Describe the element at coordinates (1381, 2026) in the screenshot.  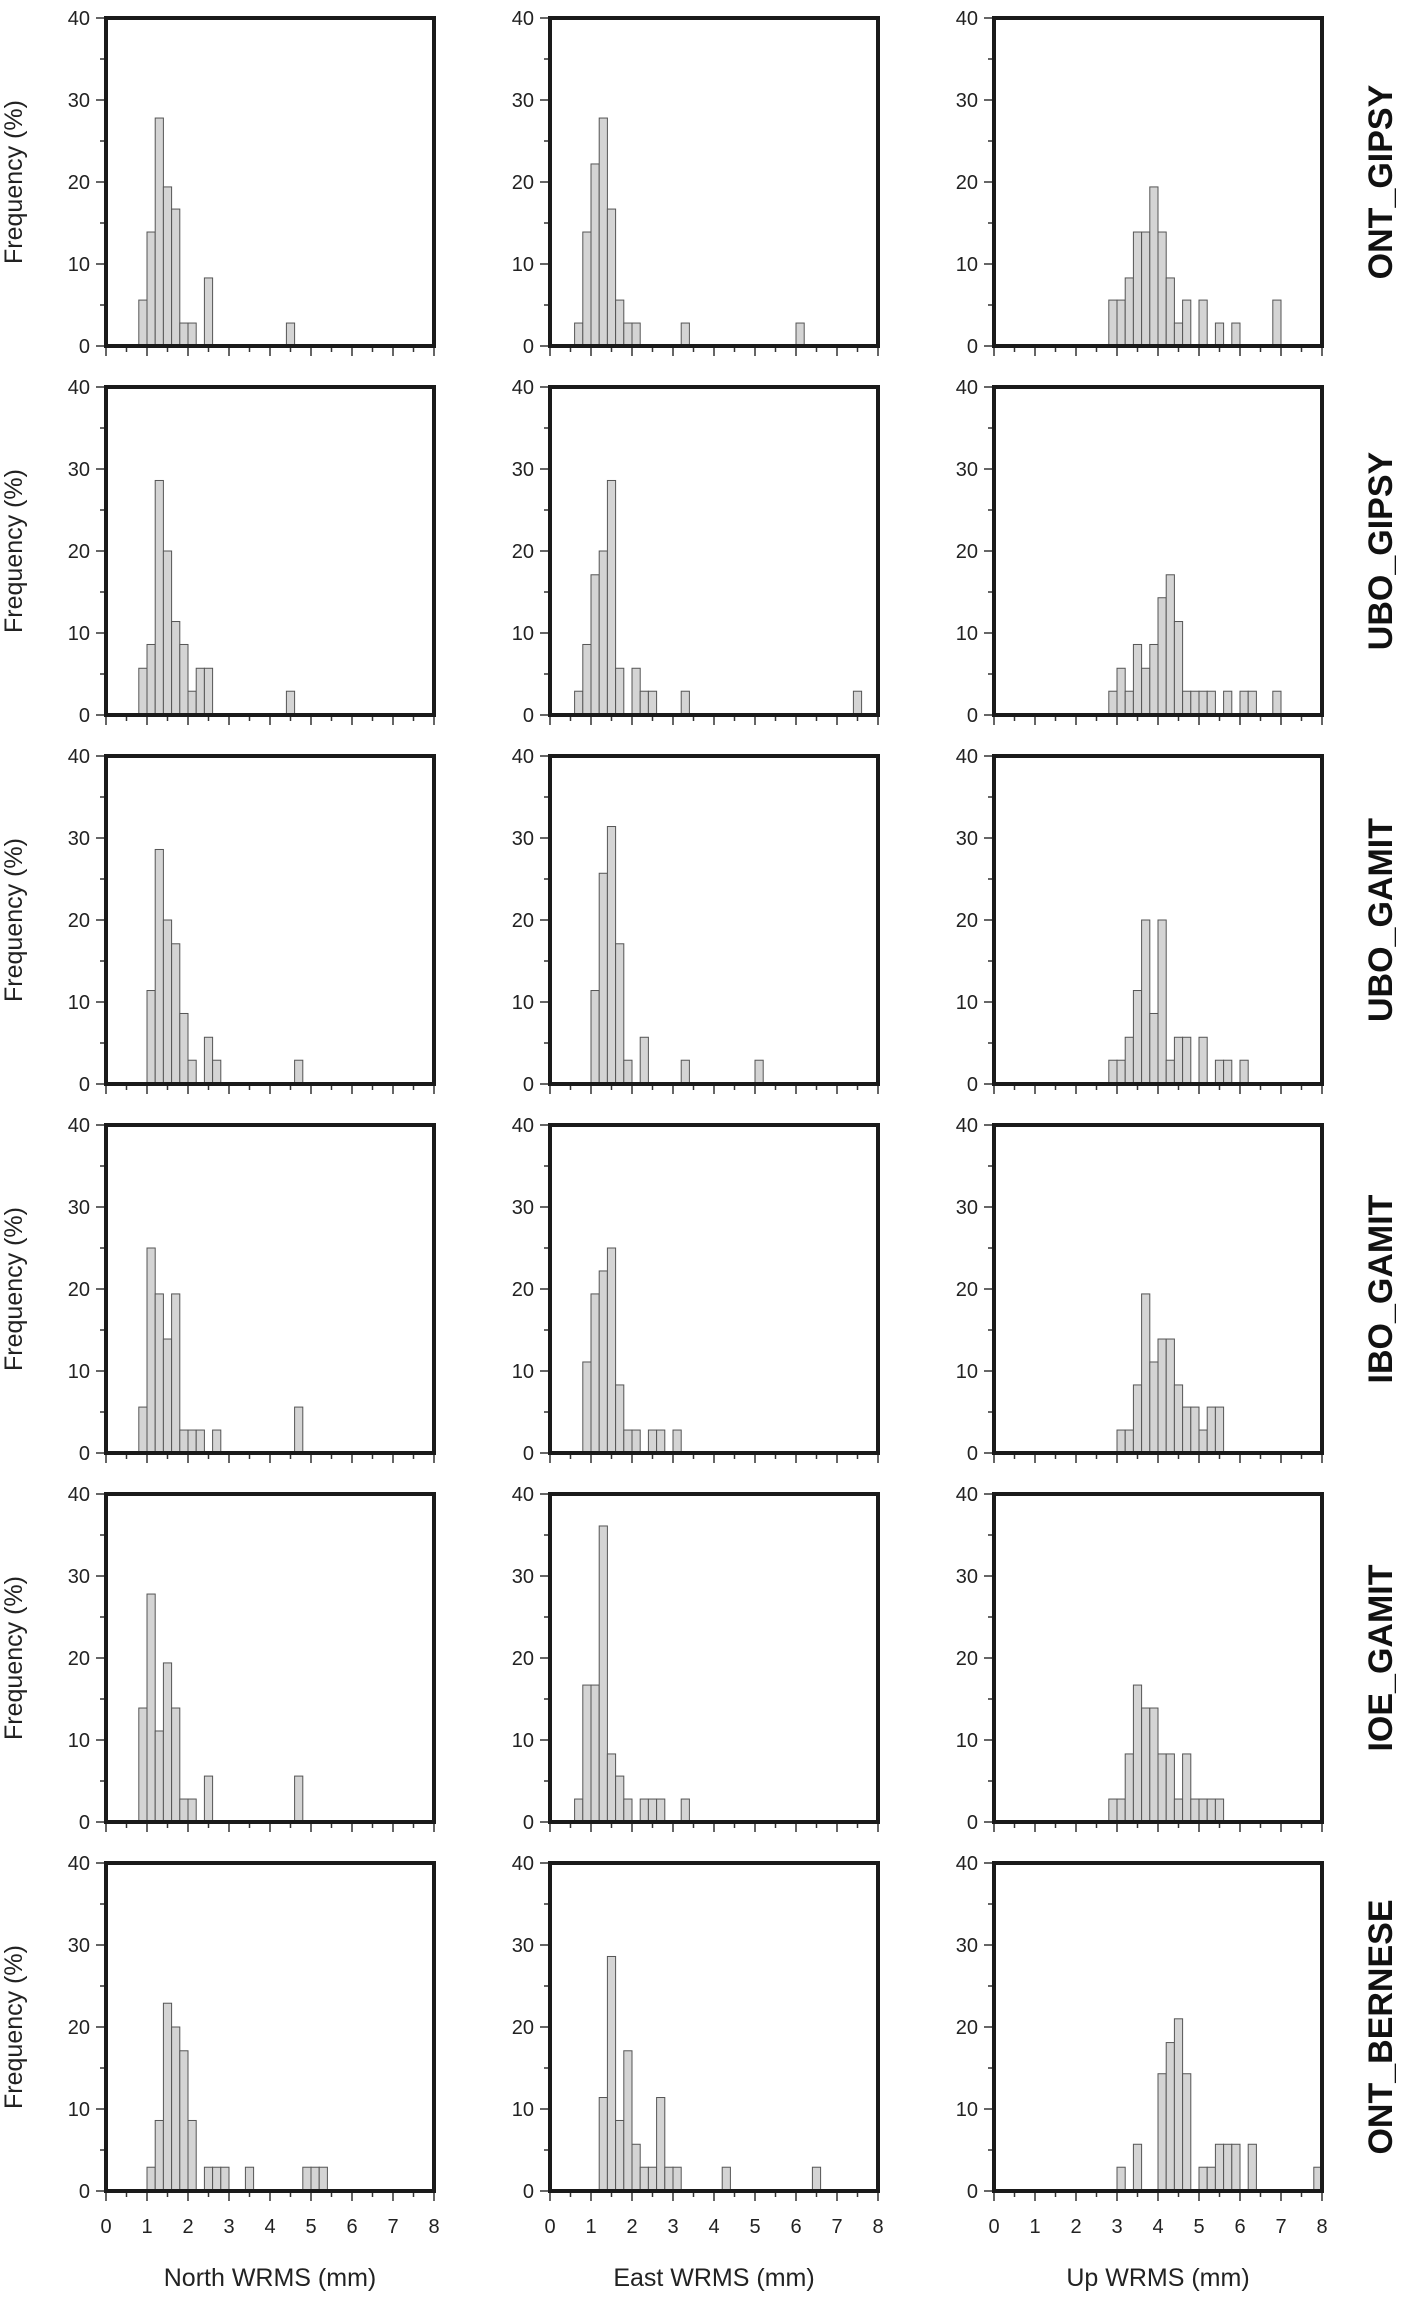
I see `row-label: ONT_BERNESE` at that location.